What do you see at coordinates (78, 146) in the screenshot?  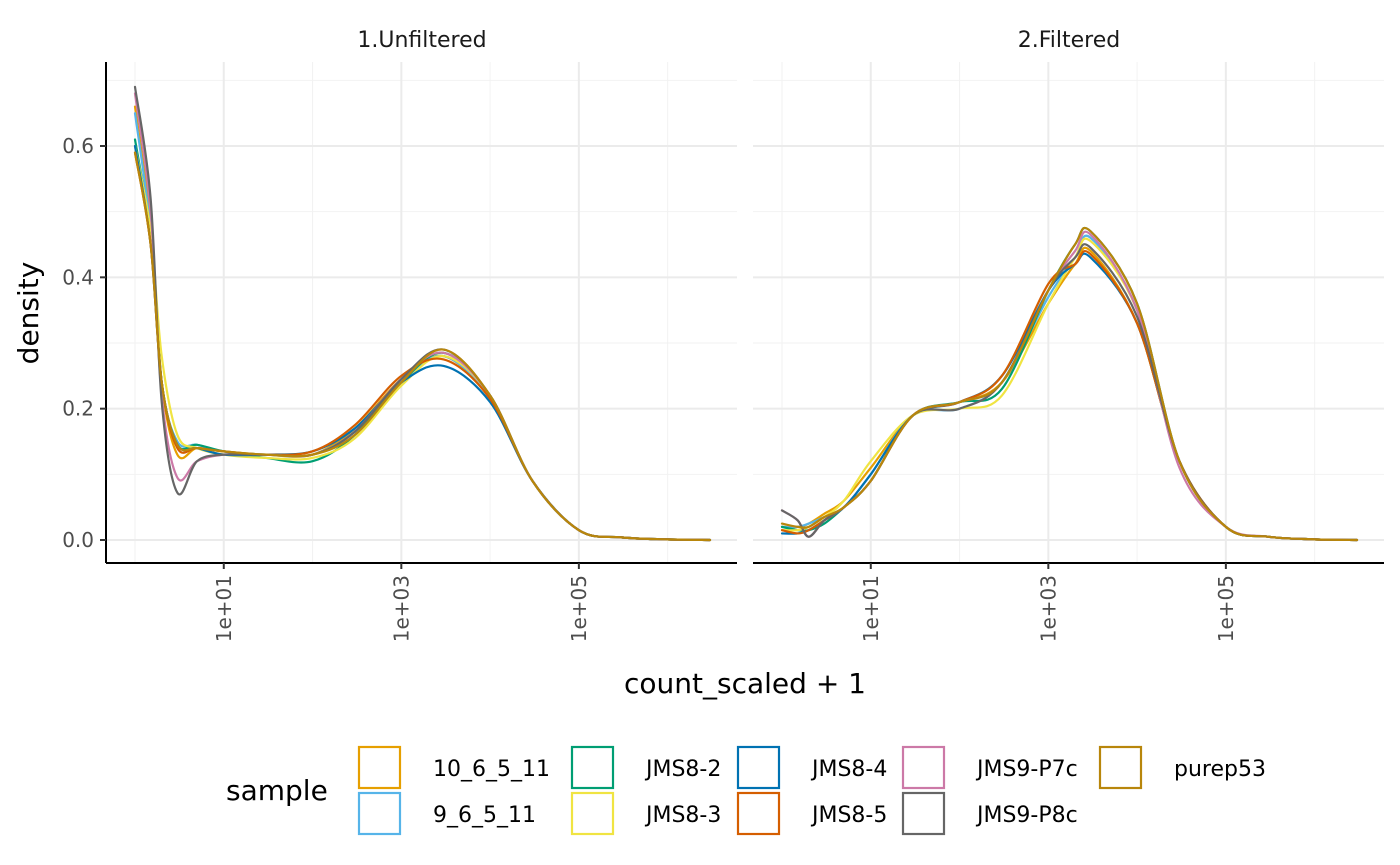 I see `y-tick-label: 0.6` at bounding box center [78, 146].